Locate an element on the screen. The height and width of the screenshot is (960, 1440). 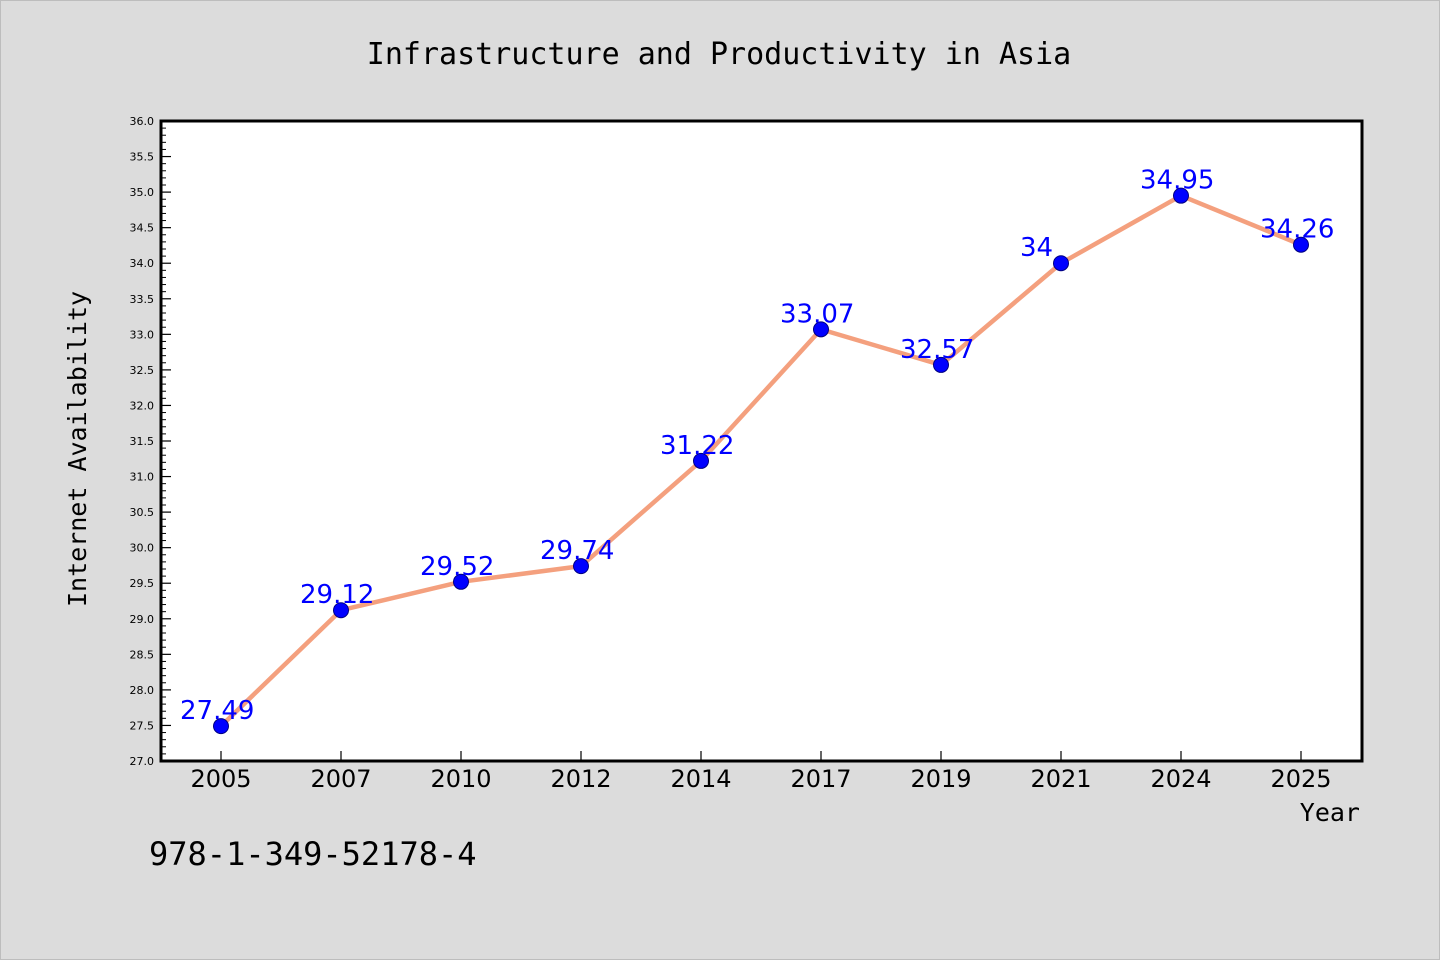
y-tick-label: 30.5 is located at coordinates (142, 512).